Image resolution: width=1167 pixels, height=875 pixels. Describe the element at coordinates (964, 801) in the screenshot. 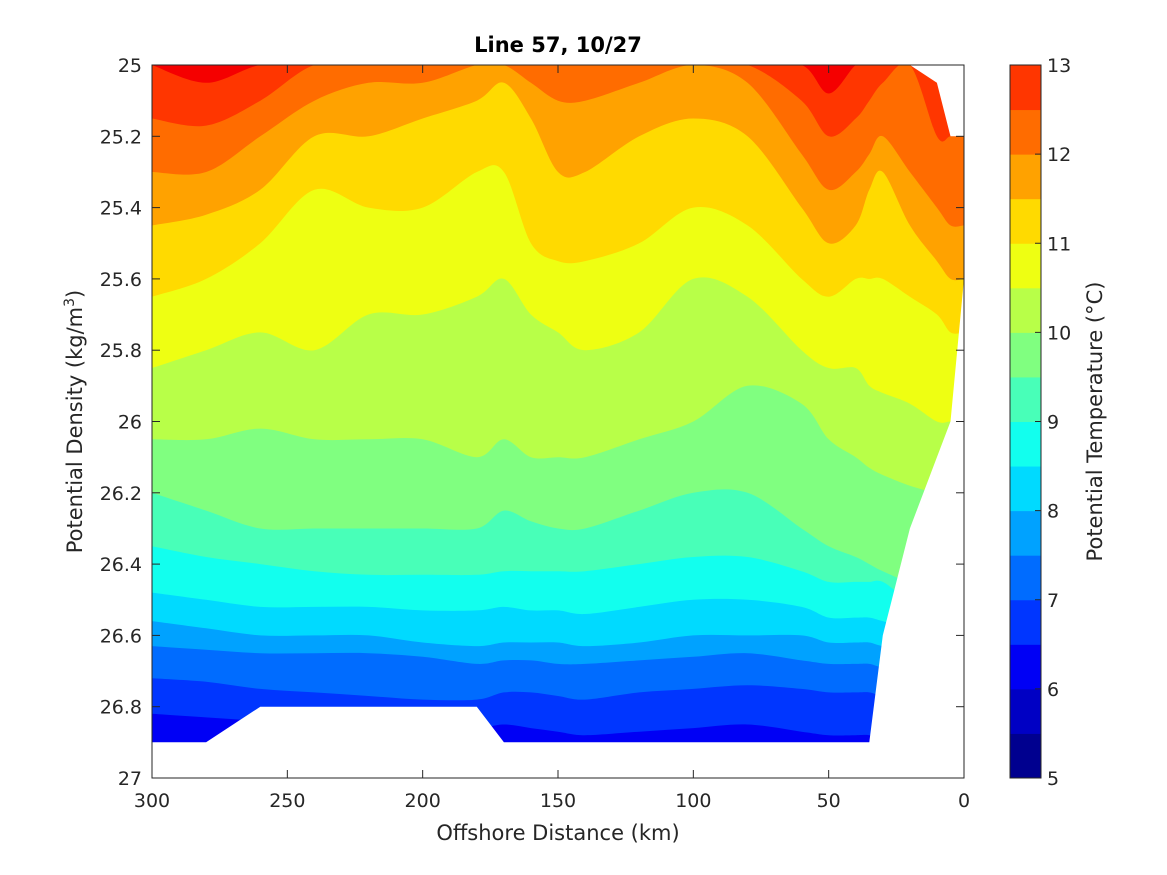

I see `x-tick-label: 0` at that location.